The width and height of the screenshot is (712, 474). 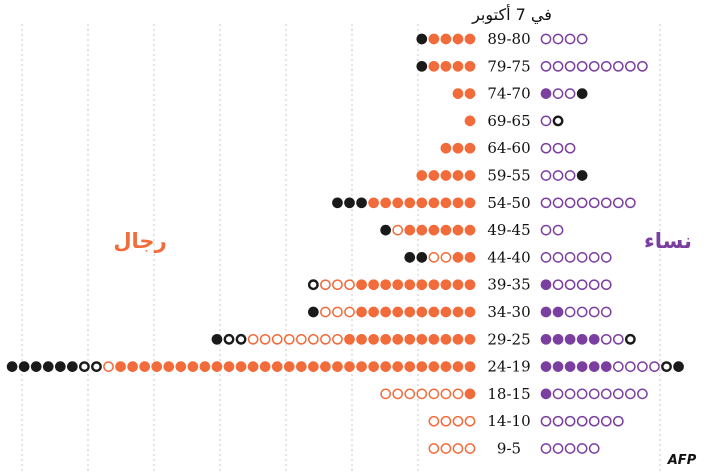 What do you see at coordinates (508, 176) in the screenshot?
I see `age-group-label: 59-55` at bounding box center [508, 176].